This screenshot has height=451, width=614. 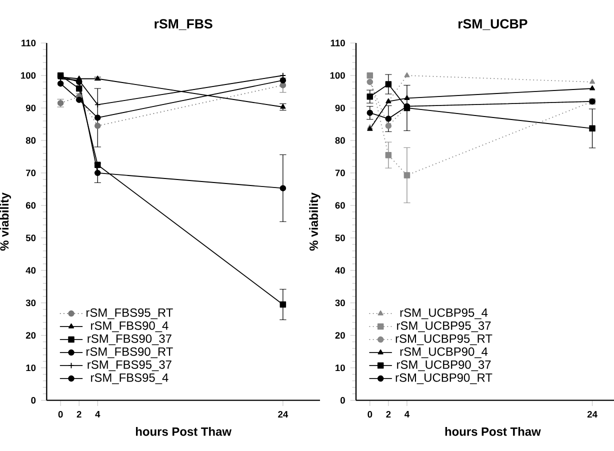 I want to click on chart-title: rSM_UCBP, so click(x=493, y=24).